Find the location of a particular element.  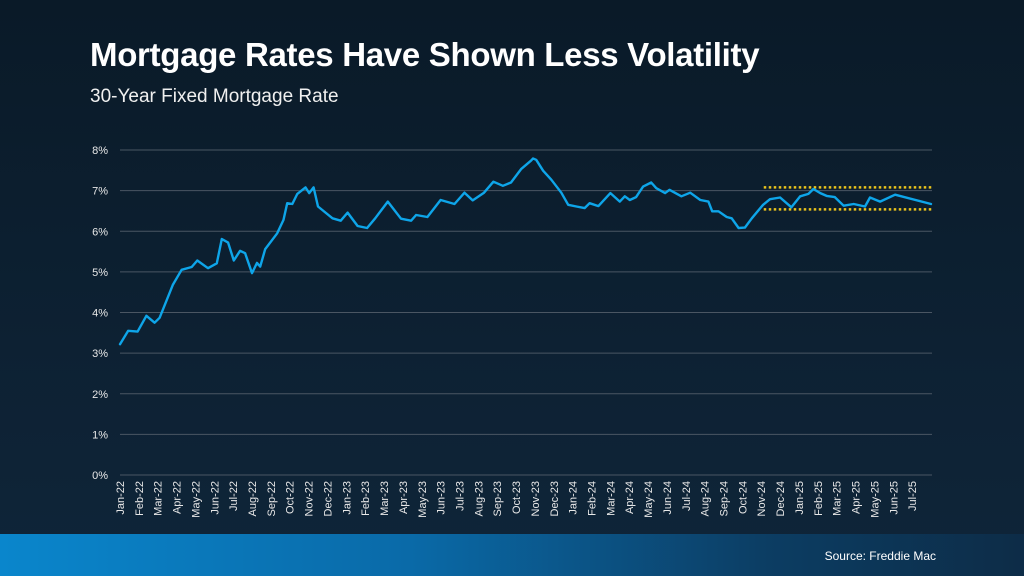

y-tick-label: 5% is located at coordinates (100, 273).